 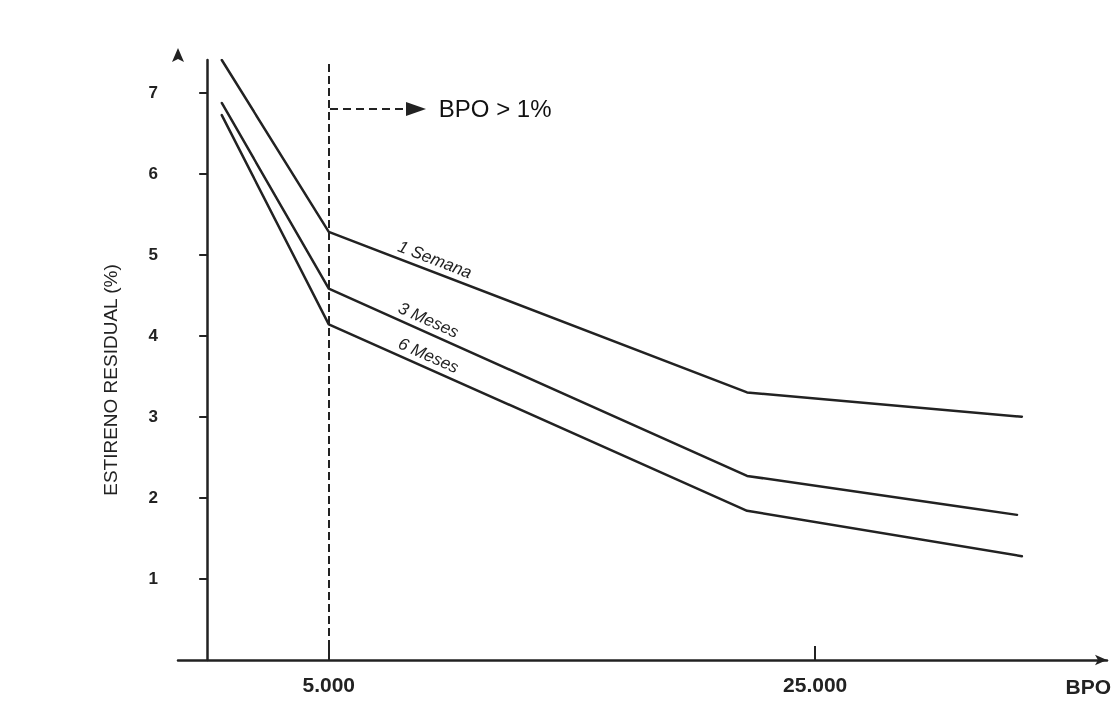 What do you see at coordinates (153, 417) in the screenshot?
I see `y-tick-label: 3` at bounding box center [153, 417].